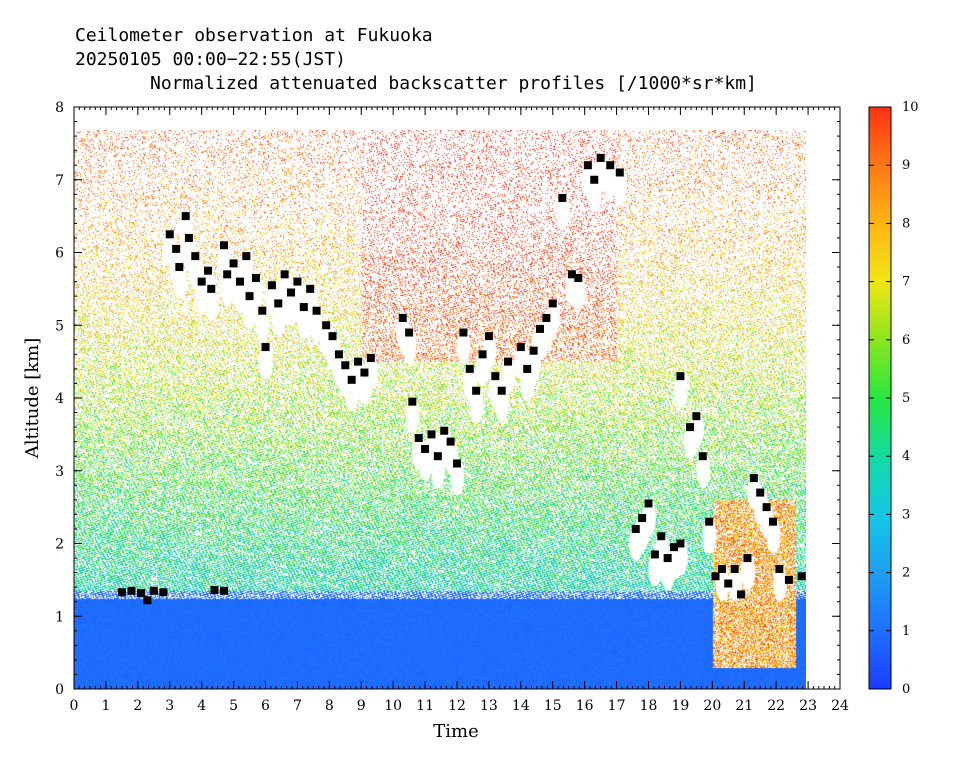  What do you see at coordinates (521, 706) in the screenshot?
I see `x-tick-label: 14` at bounding box center [521, 706].